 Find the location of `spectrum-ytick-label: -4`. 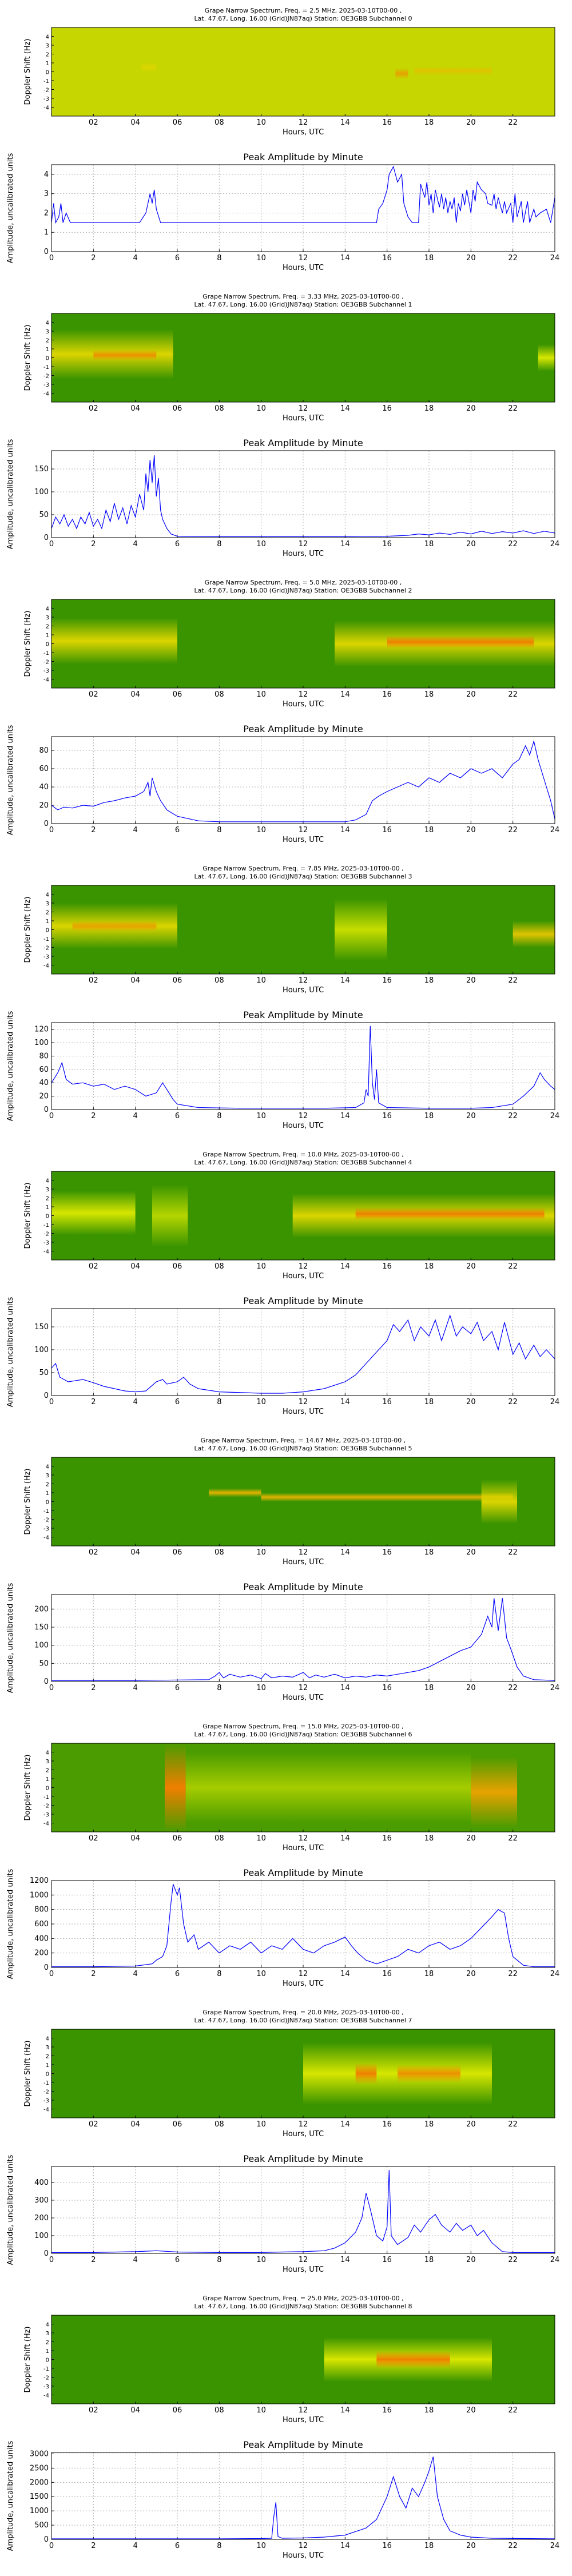

spectrum-ytick-label: -4 is located at coordinates (46, 1252).